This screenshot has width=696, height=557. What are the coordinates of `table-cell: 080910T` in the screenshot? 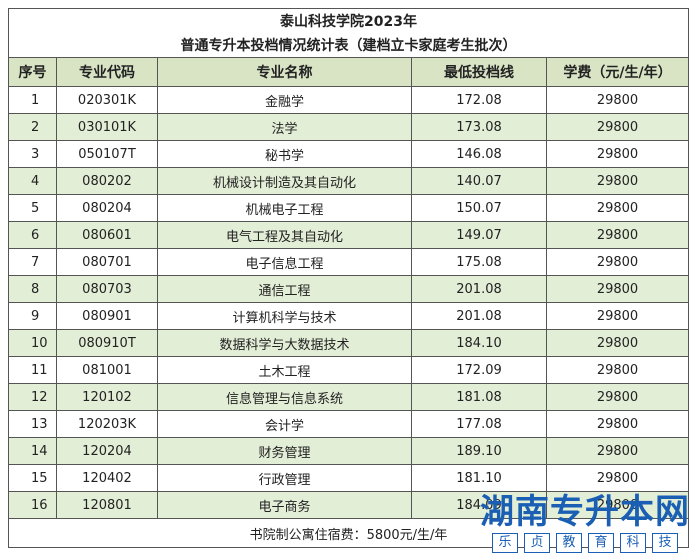 It's located at (107, 343).